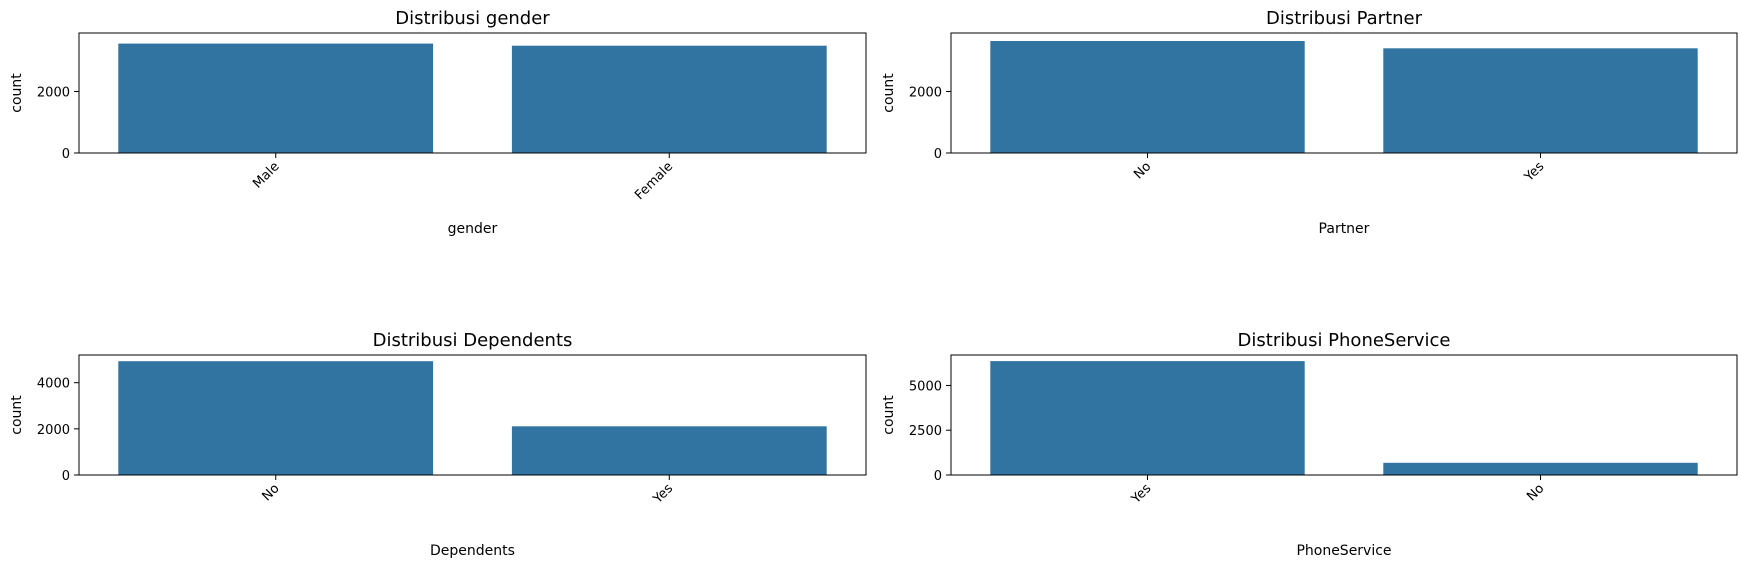  I want to click on chart-title: Distribusi gender, so click(472, 18).